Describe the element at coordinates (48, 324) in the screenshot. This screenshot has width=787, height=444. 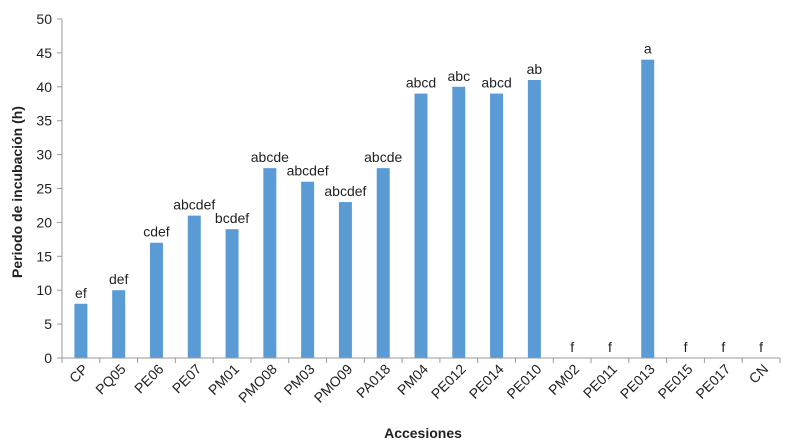
I see `y-tick-label: 5` at that location.